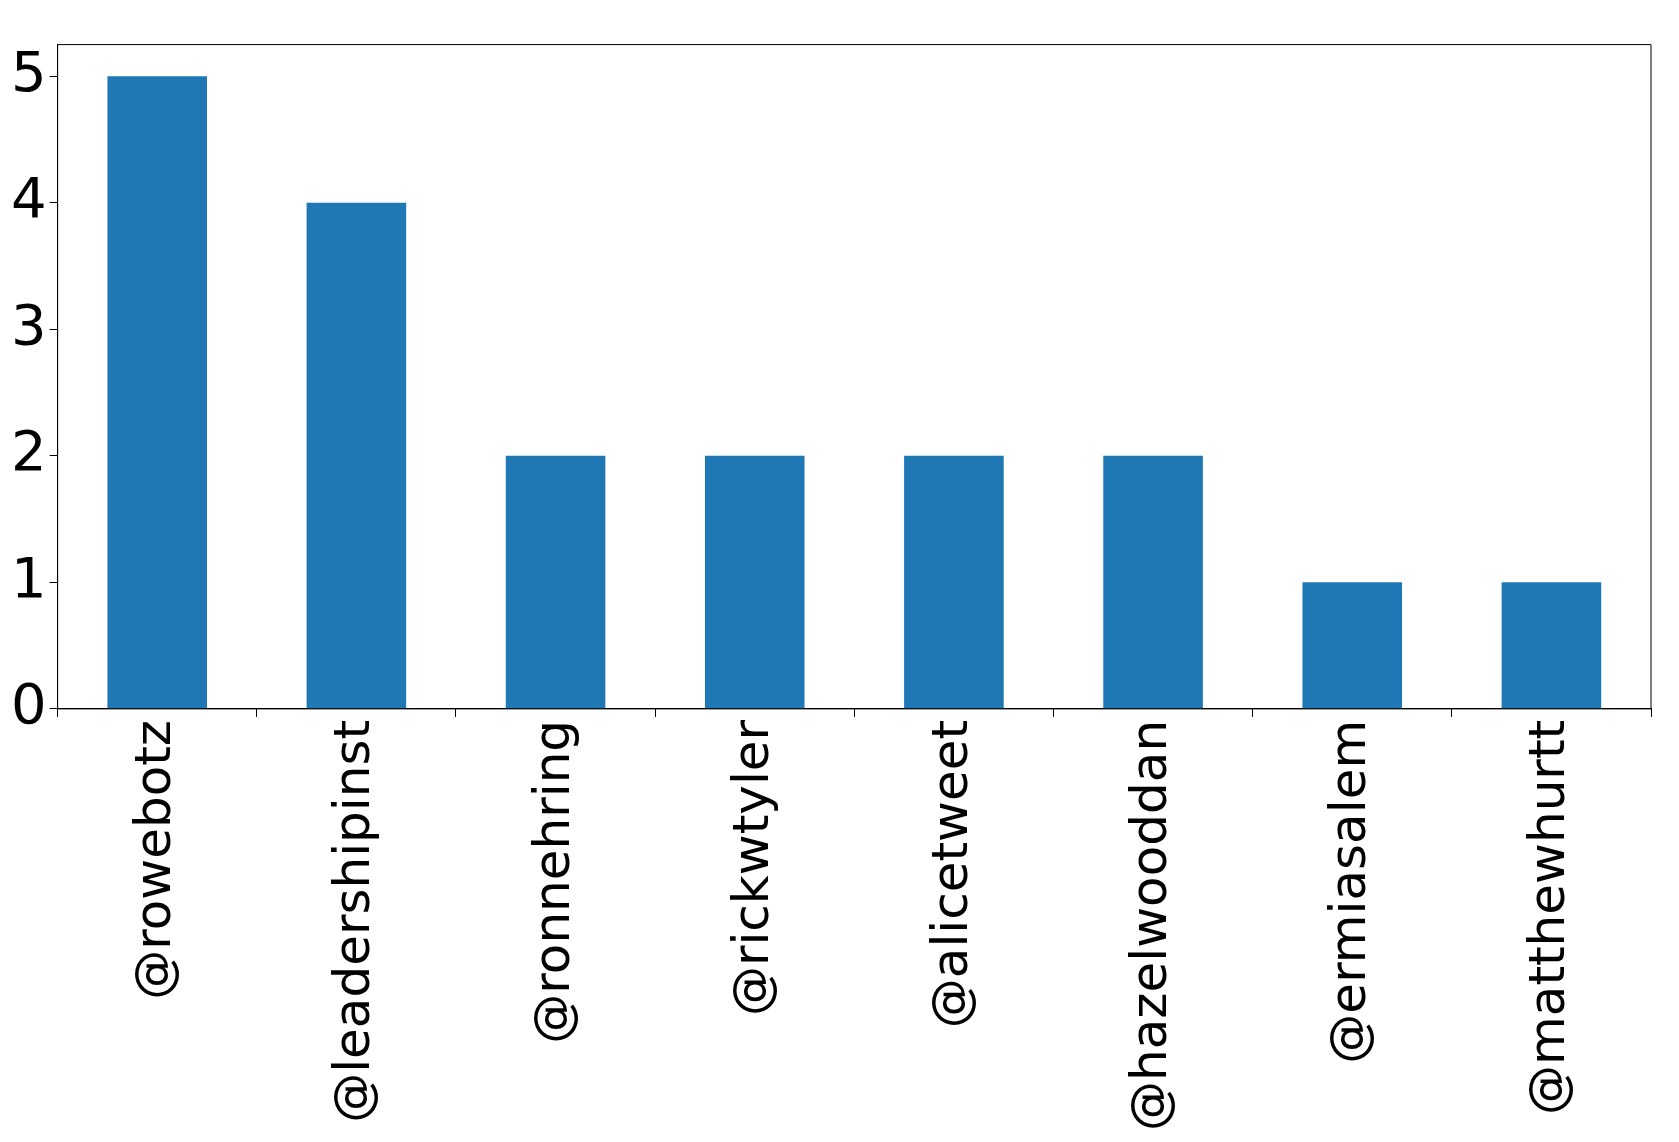  Describe the element at coordinates (28, 577) in the screenshot. I see `y-tick-label: 1` at that location.